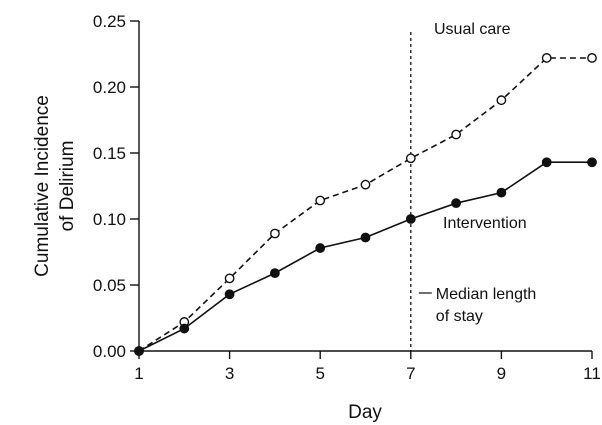 This screenshot has height=425, width=602. What do you see at coordinates (109, 285) in the screenshot?
I see `y-tick-label: 0.05` at bounding box center [109, 285].